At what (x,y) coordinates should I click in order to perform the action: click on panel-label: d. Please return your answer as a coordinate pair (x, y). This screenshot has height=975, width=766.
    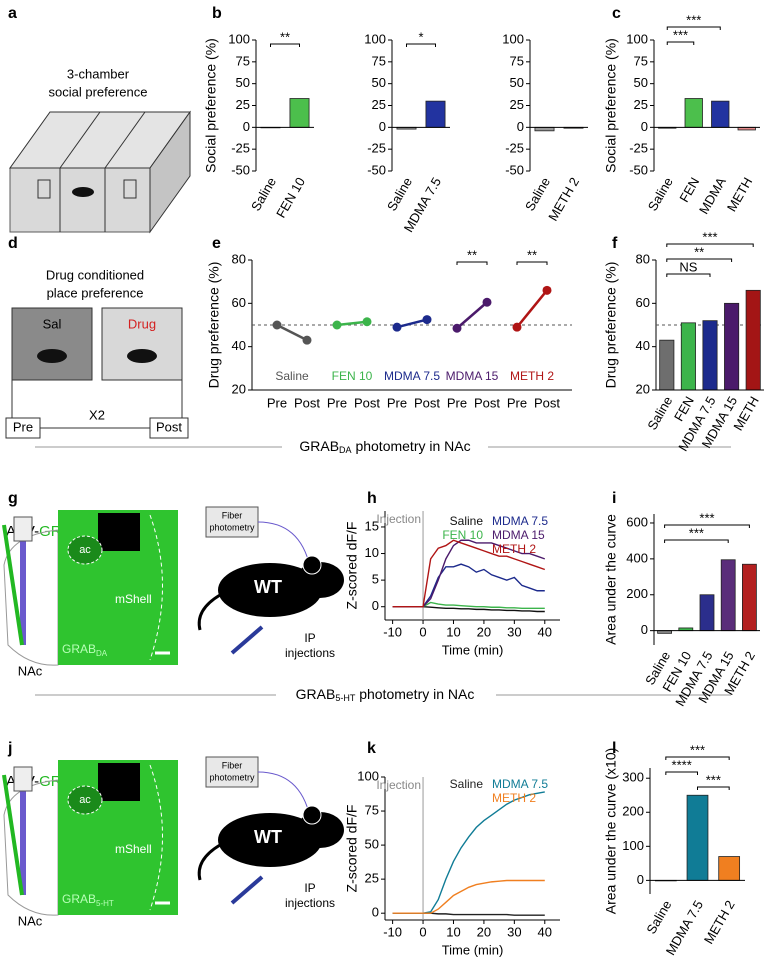
    Looking at the image, I should click on (13, 243).